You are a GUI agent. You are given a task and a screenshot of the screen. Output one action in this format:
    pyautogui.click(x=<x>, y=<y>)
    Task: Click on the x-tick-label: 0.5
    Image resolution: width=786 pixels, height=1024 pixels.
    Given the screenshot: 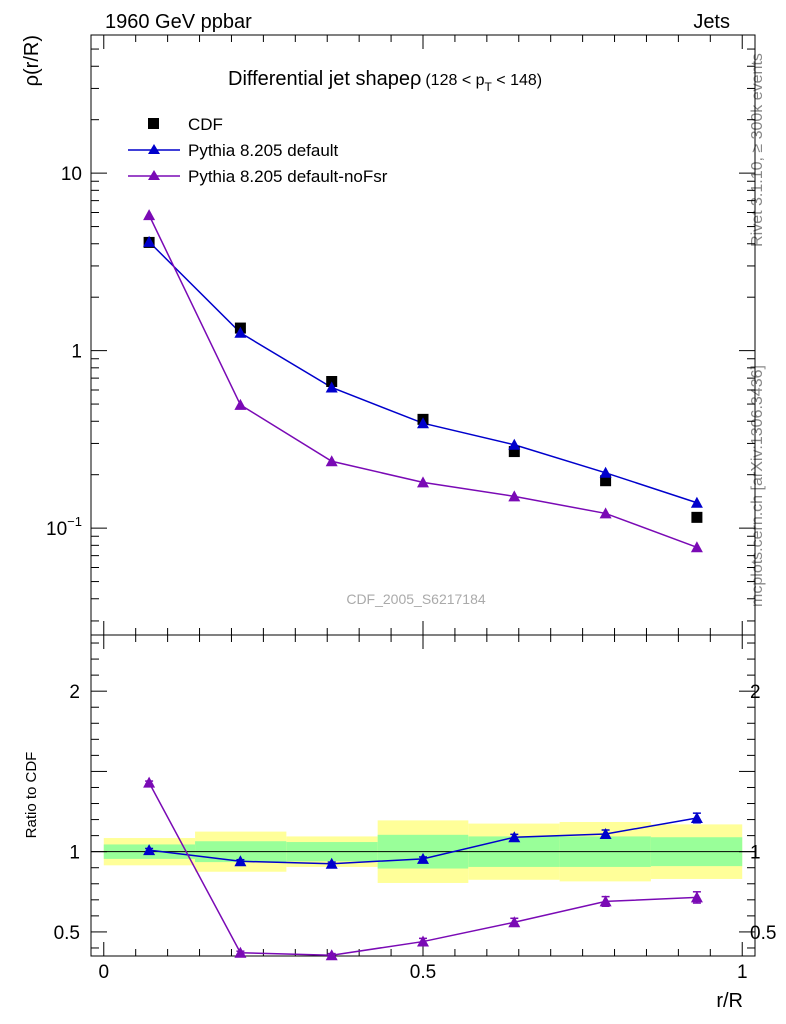 What is the action you would take?
    pyautogui.click(x=423, y=972)
    